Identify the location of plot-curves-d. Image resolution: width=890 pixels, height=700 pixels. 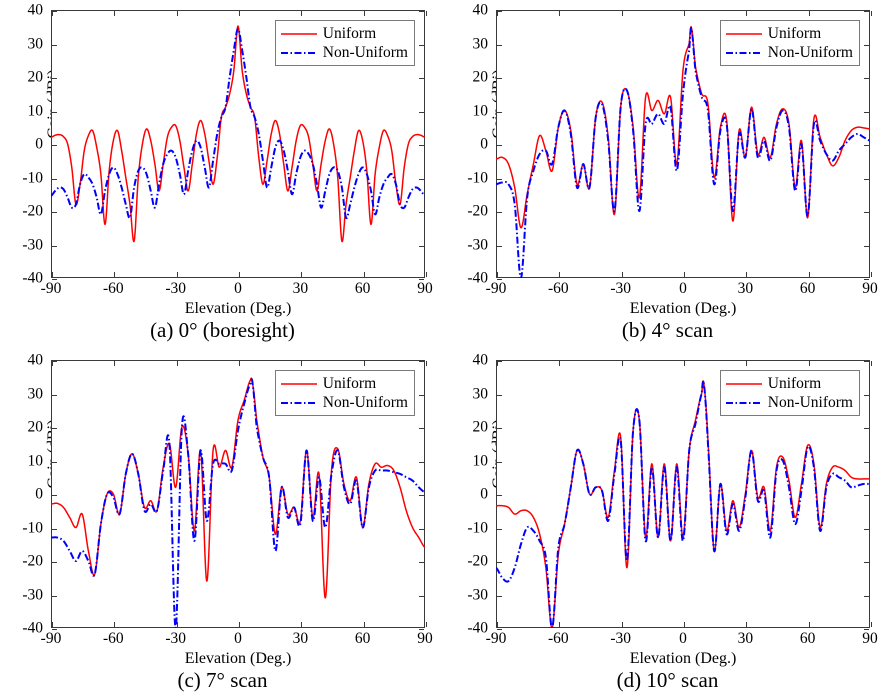
(683, 503).